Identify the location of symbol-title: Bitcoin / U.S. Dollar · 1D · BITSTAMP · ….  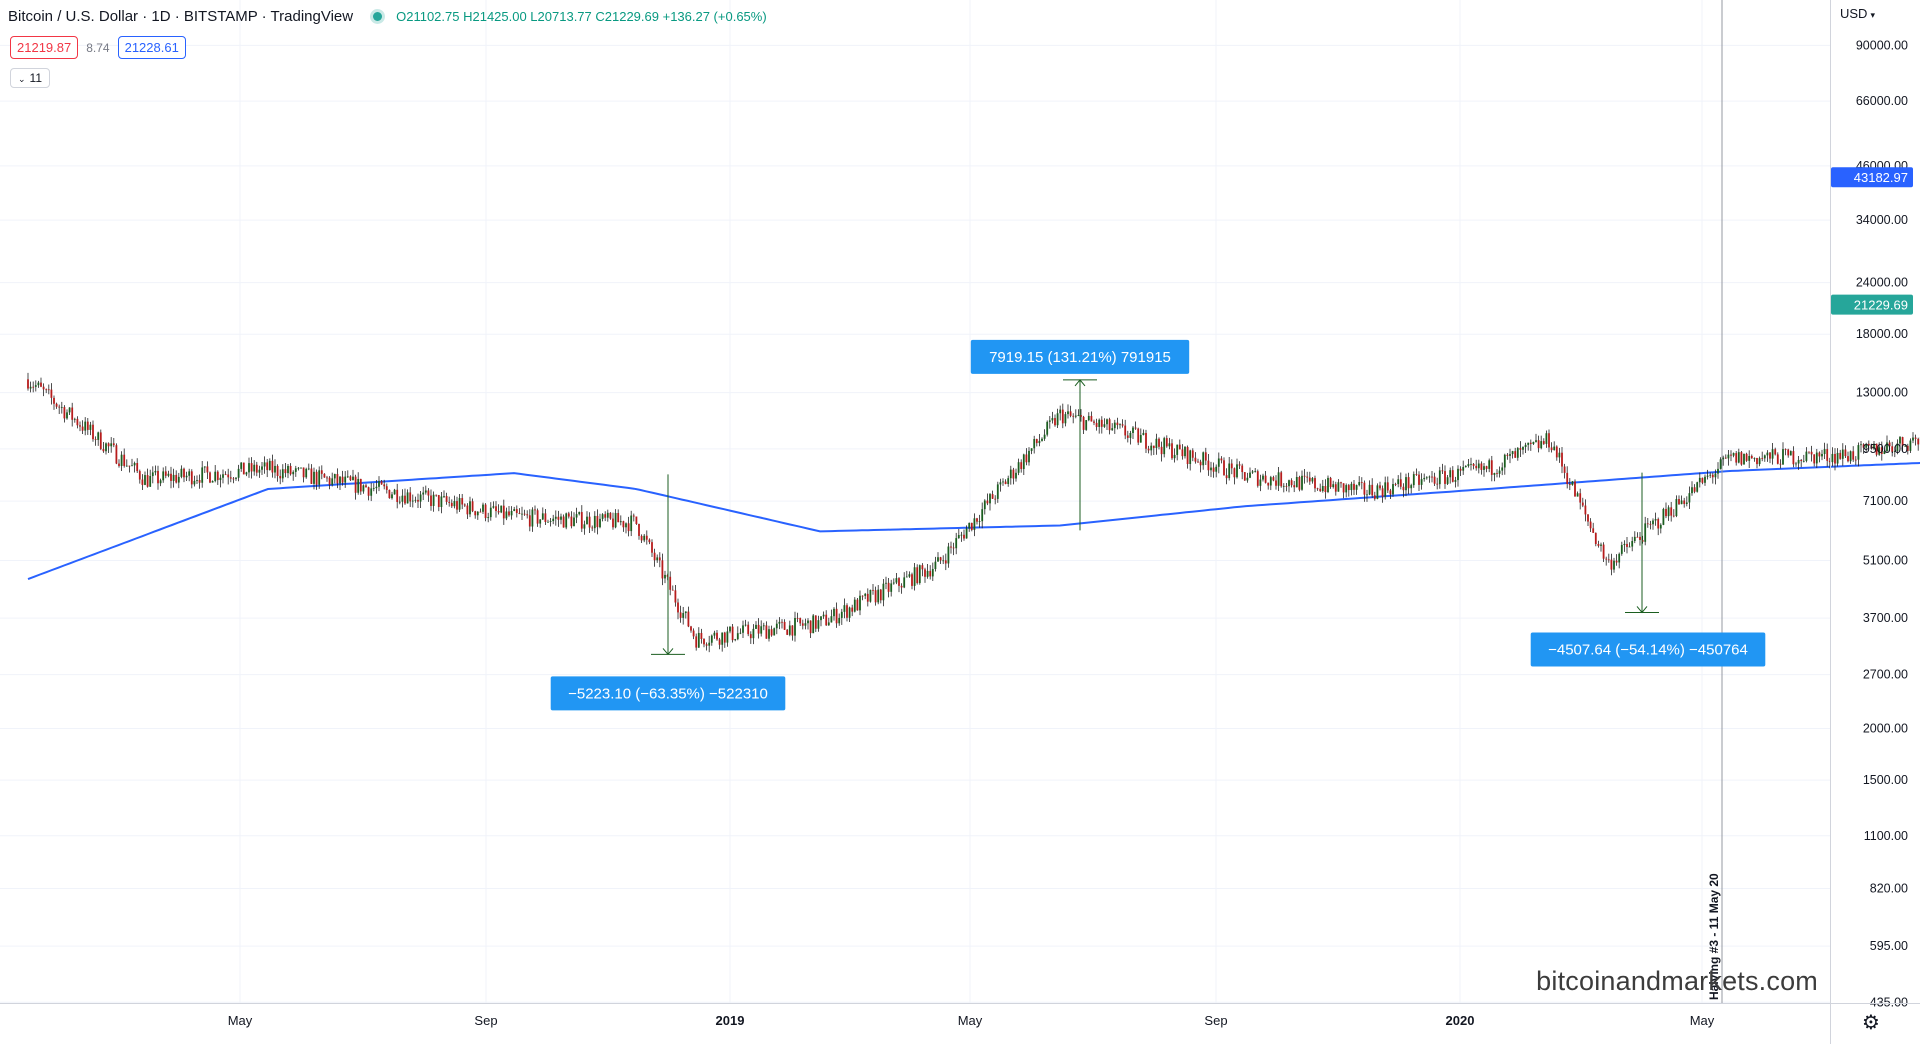
(181, 16).